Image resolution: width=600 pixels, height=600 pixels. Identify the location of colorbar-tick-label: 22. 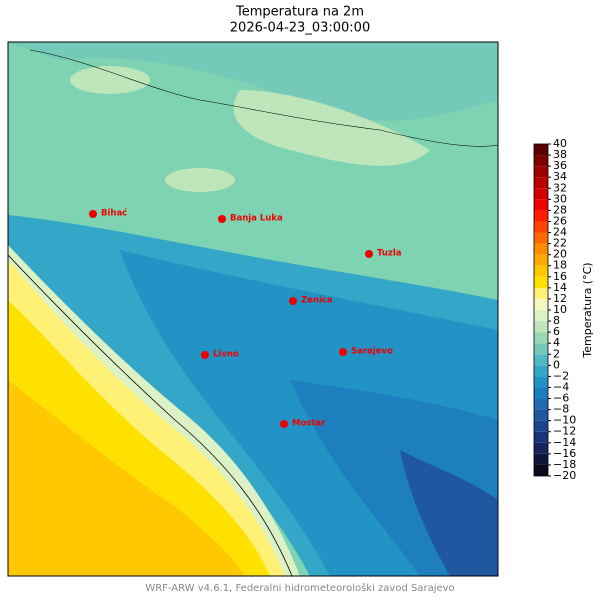
(560, 243).